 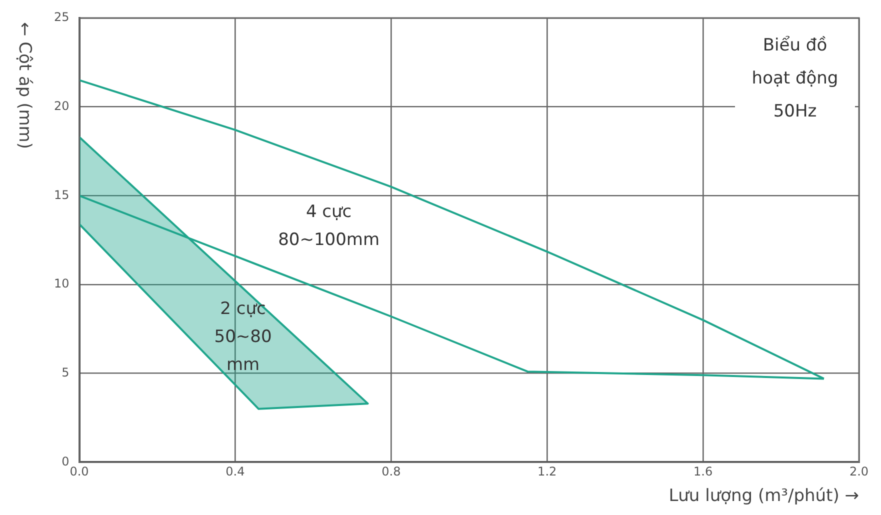 What do you see at coordinates (62, 283) in the screenshot?
I see `y-tick-label: 10` at bounding box center [62, 283].